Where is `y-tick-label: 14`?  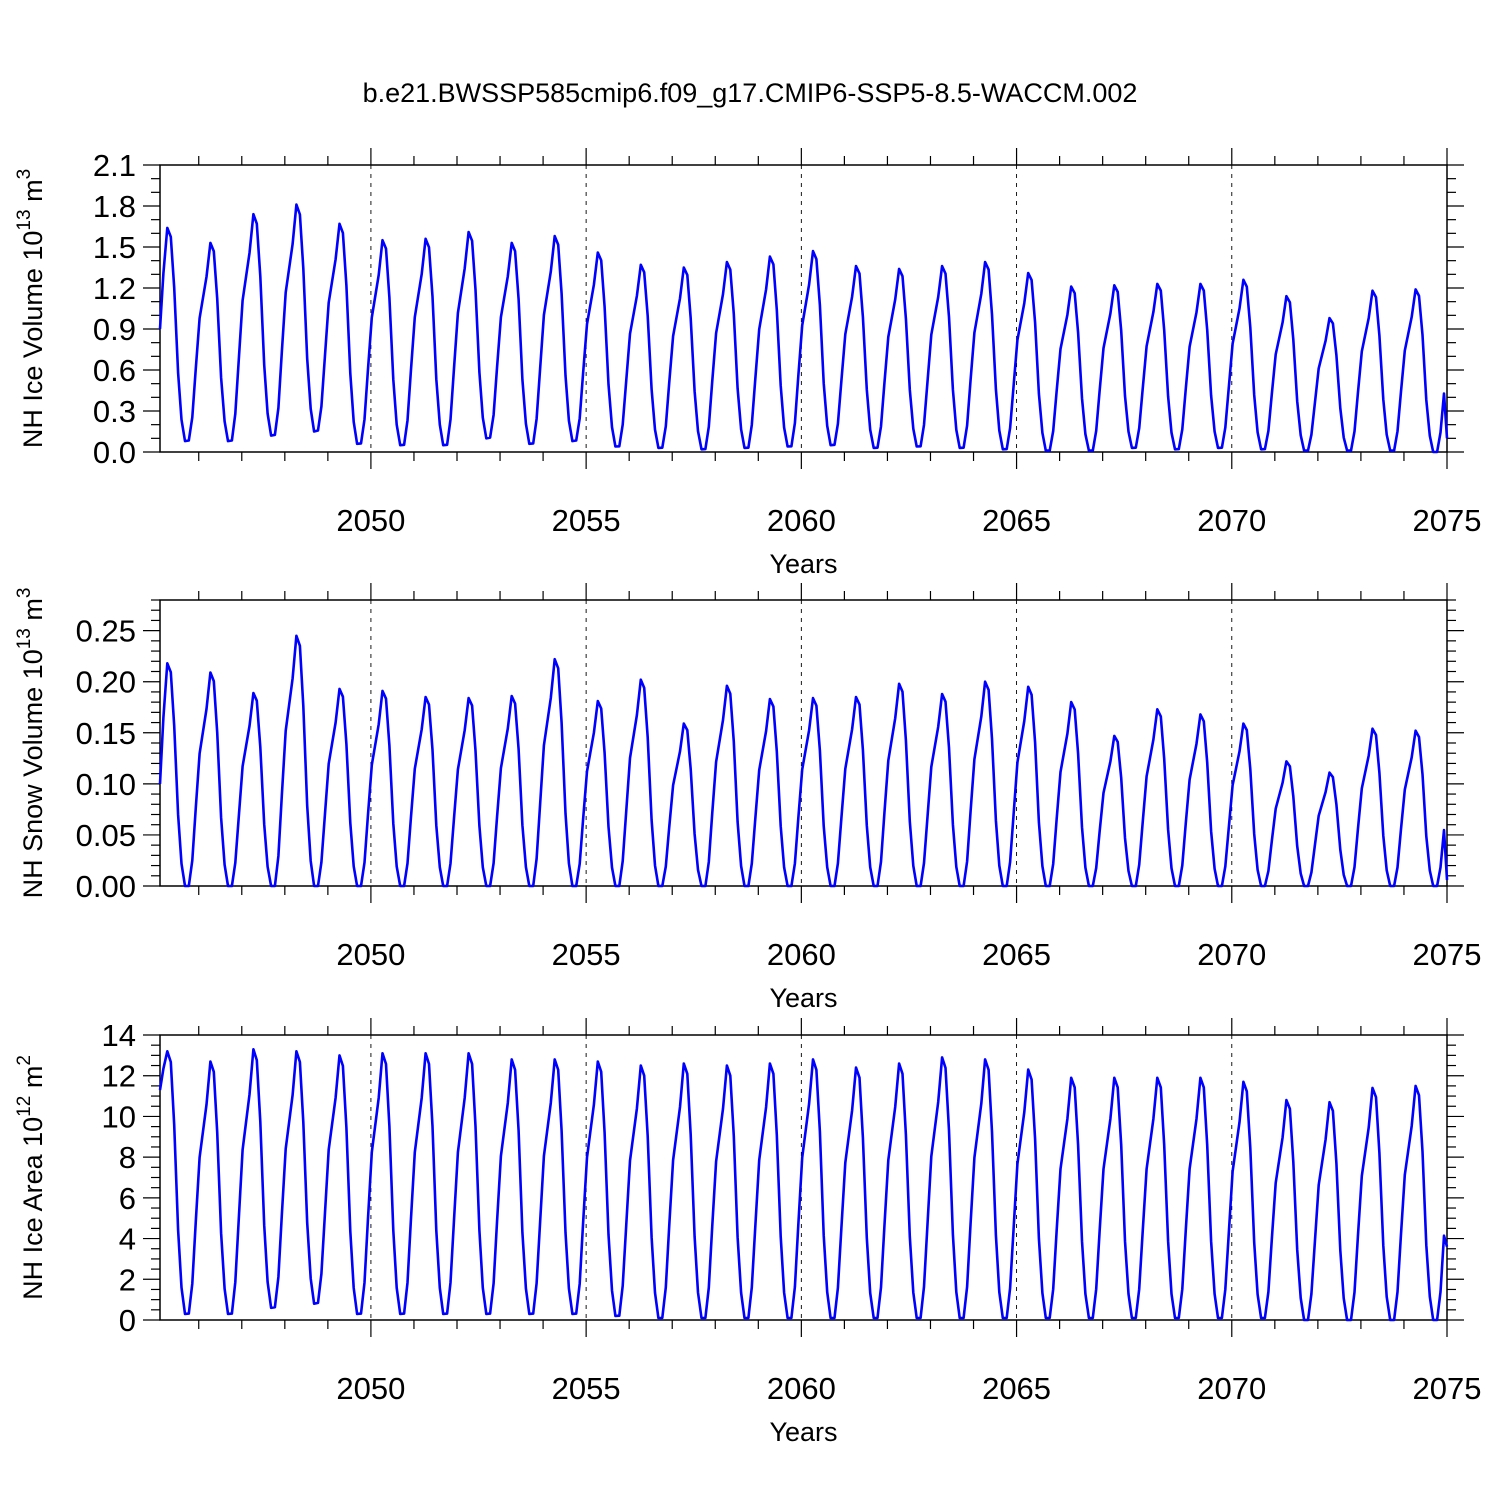 y-tick-label: 14 is located at coordinates (119, 1035).